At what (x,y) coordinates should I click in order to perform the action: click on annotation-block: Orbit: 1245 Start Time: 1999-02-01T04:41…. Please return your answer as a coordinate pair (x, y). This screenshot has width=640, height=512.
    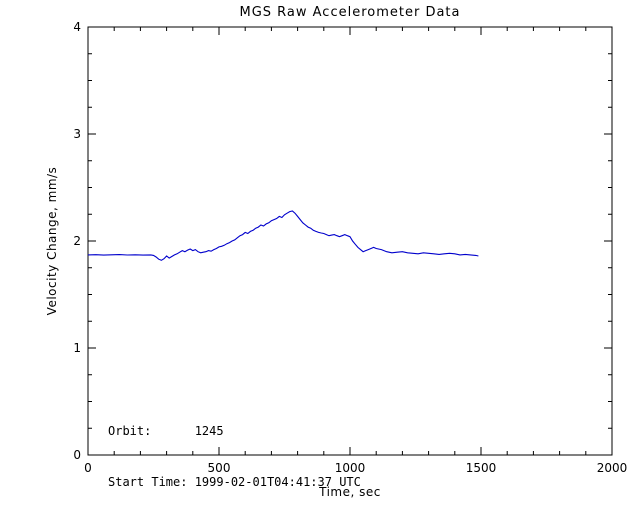
    Looking at the image, I should click on (234, 450).